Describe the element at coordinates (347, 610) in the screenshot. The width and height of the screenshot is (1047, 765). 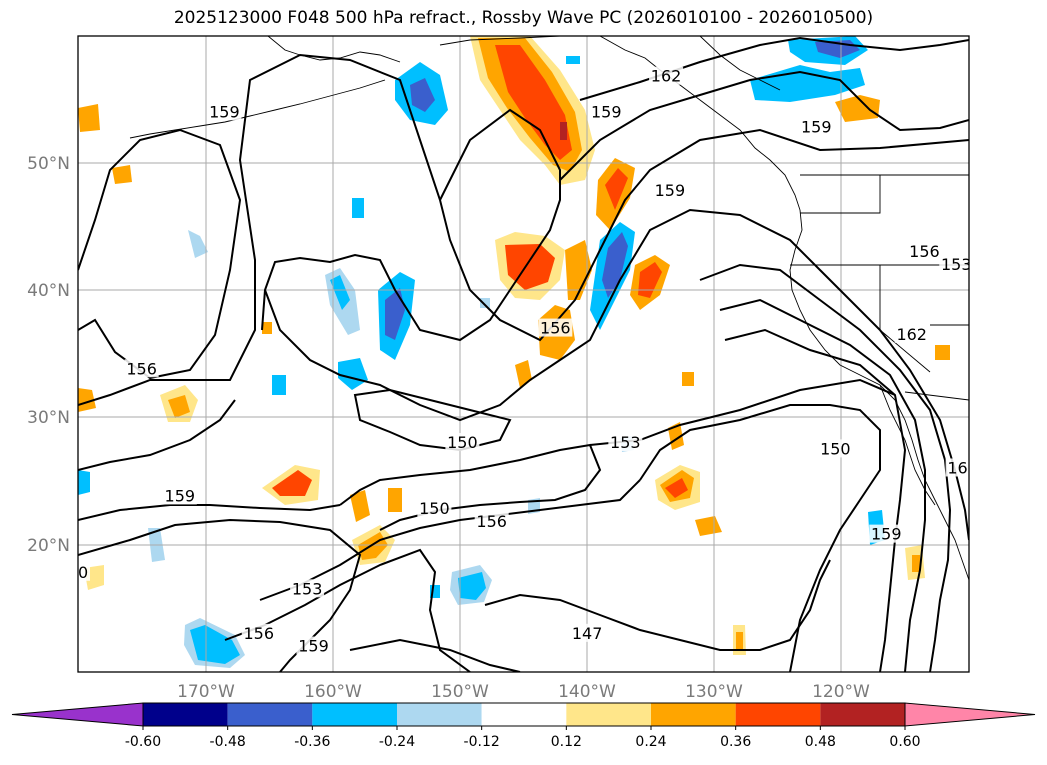
I see `contour-156-south` at that location.